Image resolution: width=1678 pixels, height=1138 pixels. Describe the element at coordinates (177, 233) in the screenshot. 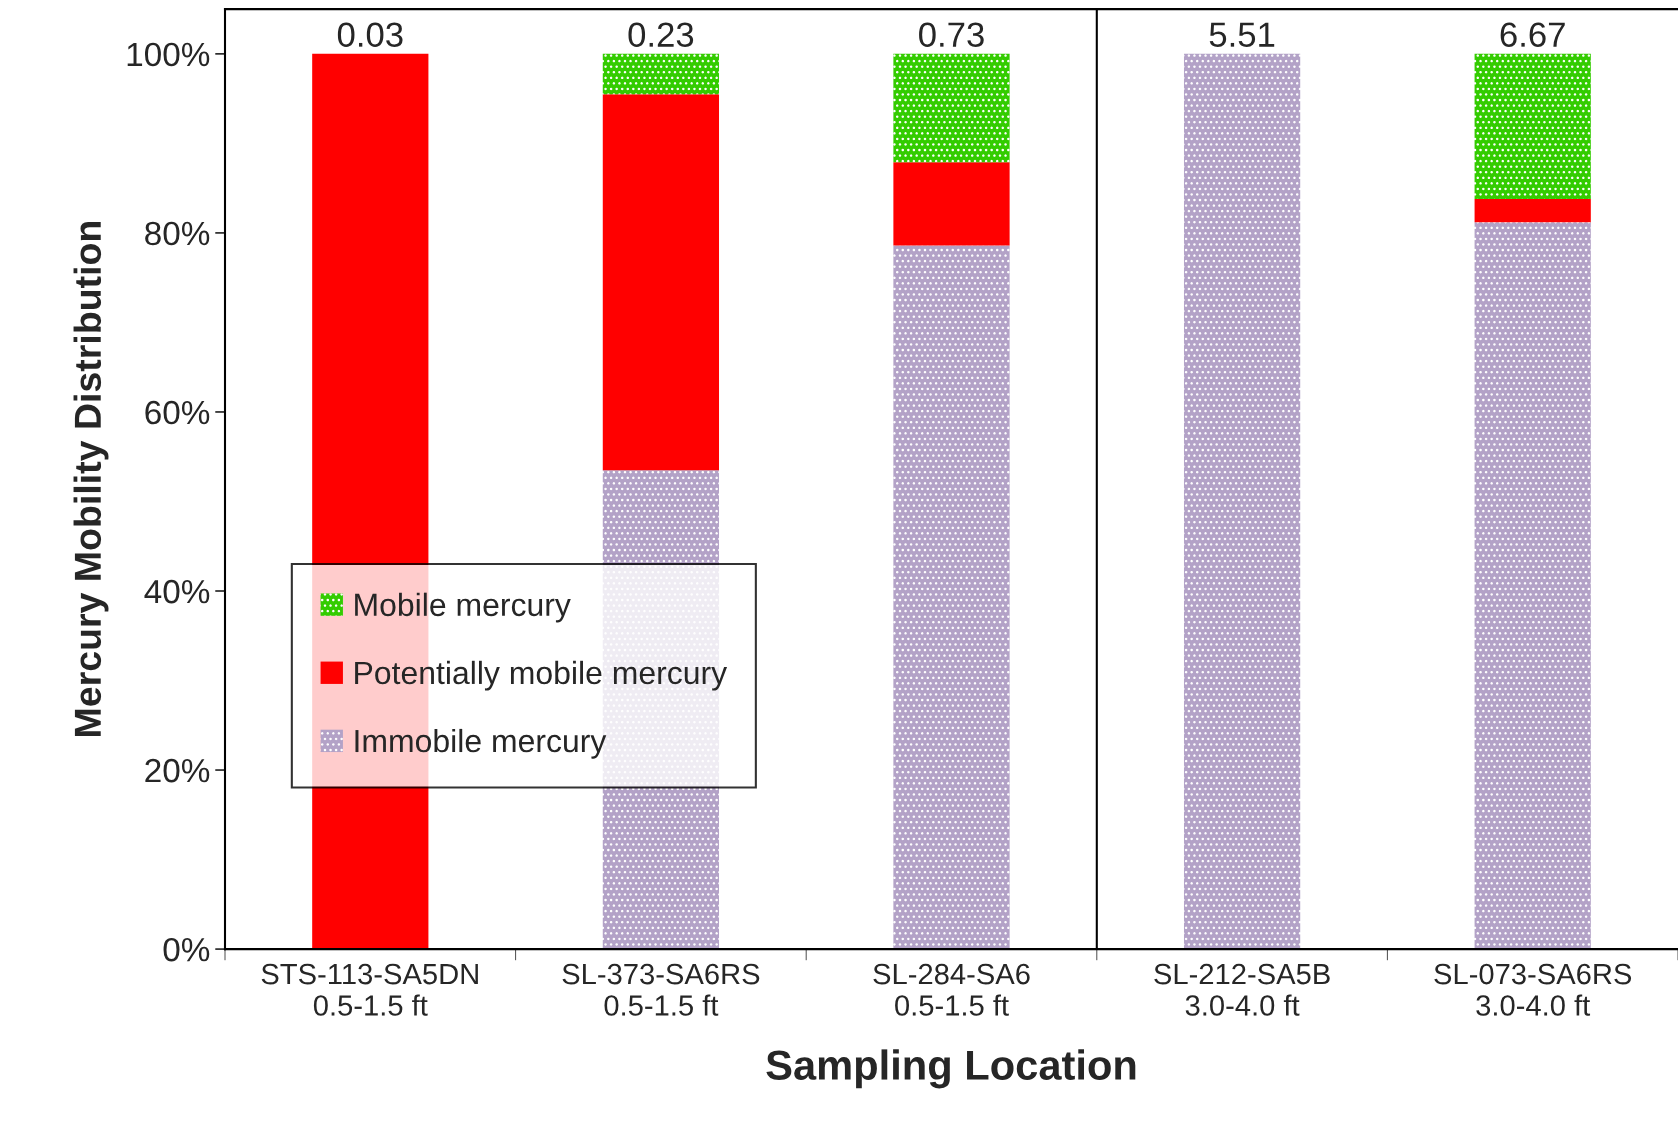

I see `y-tick-label: 80%` at that location.